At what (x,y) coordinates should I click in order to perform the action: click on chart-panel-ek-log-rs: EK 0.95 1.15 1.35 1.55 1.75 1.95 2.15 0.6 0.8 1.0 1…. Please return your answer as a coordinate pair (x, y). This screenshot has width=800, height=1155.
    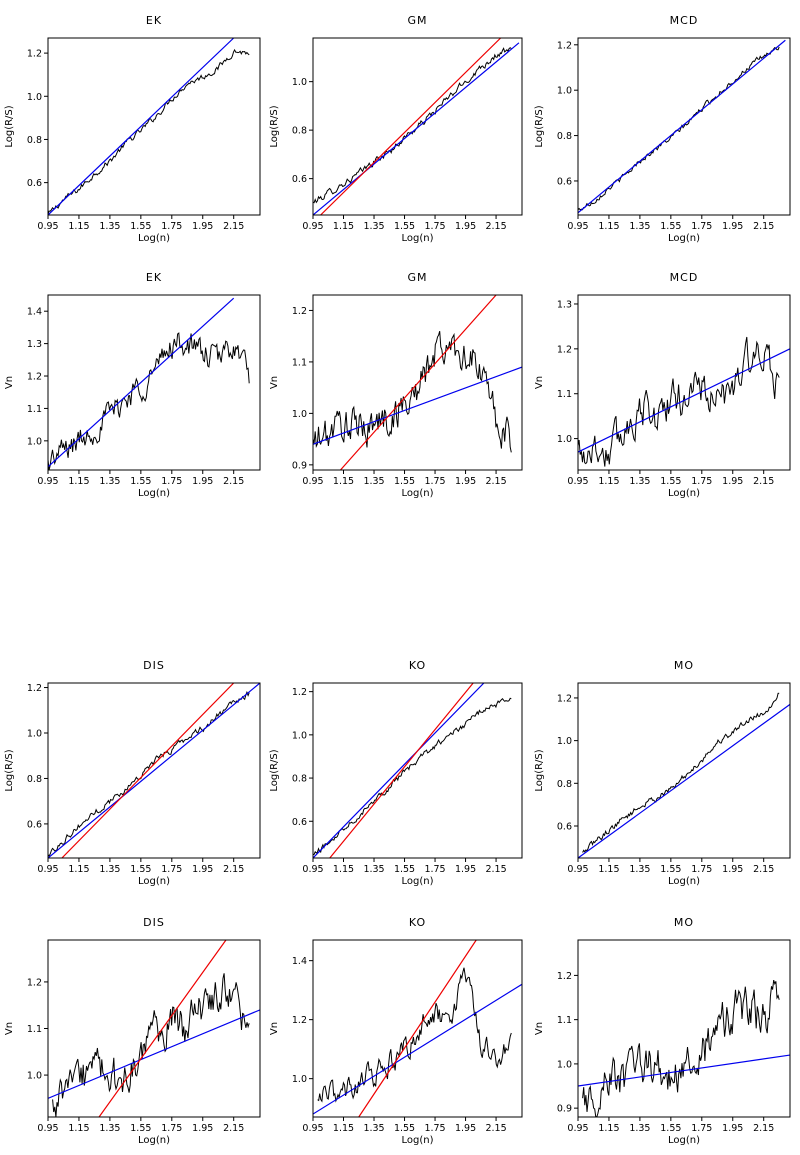
    Looking at the image, I should click on (132, 129).